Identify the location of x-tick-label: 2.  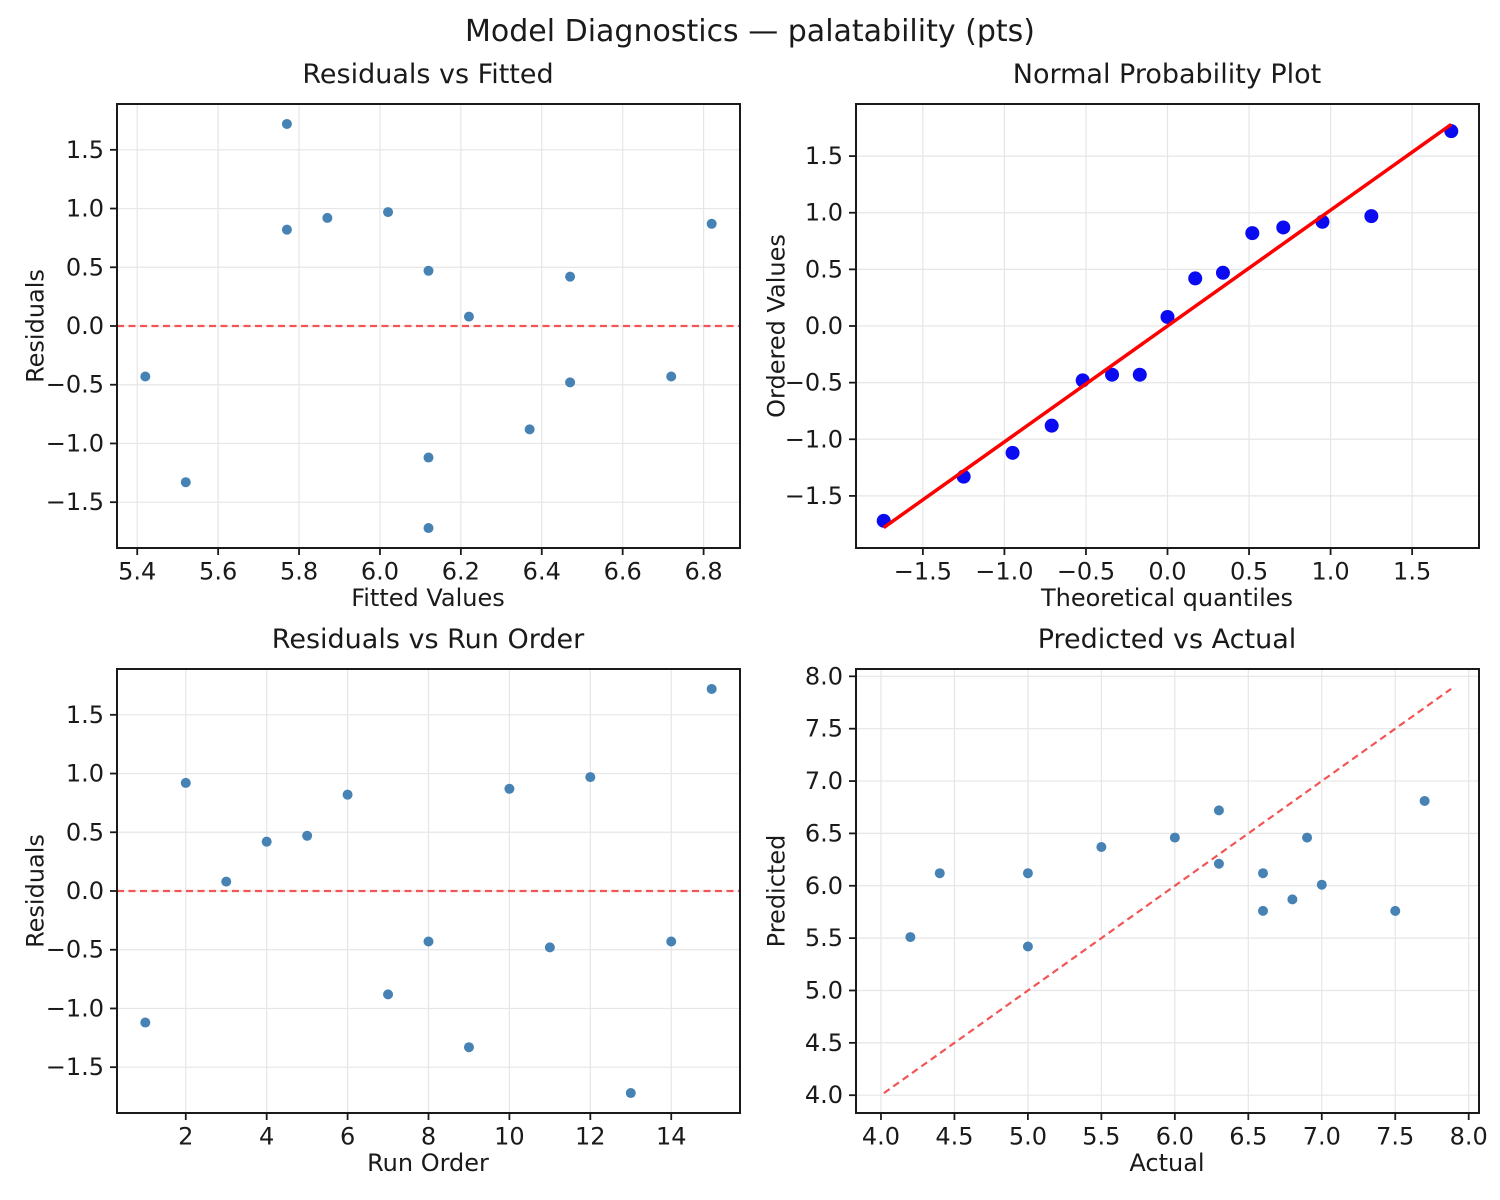
(185, 1137).